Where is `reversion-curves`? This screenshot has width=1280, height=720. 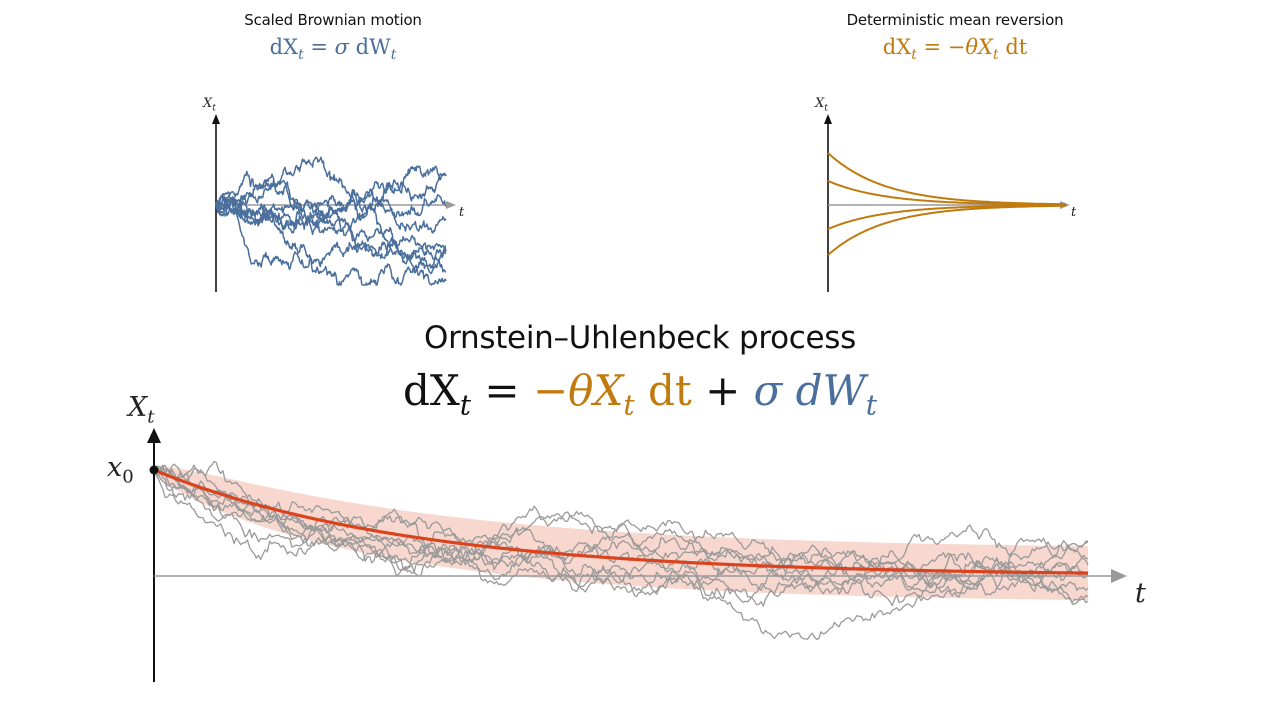
reversion-curves is located at coordinates (947, 204).